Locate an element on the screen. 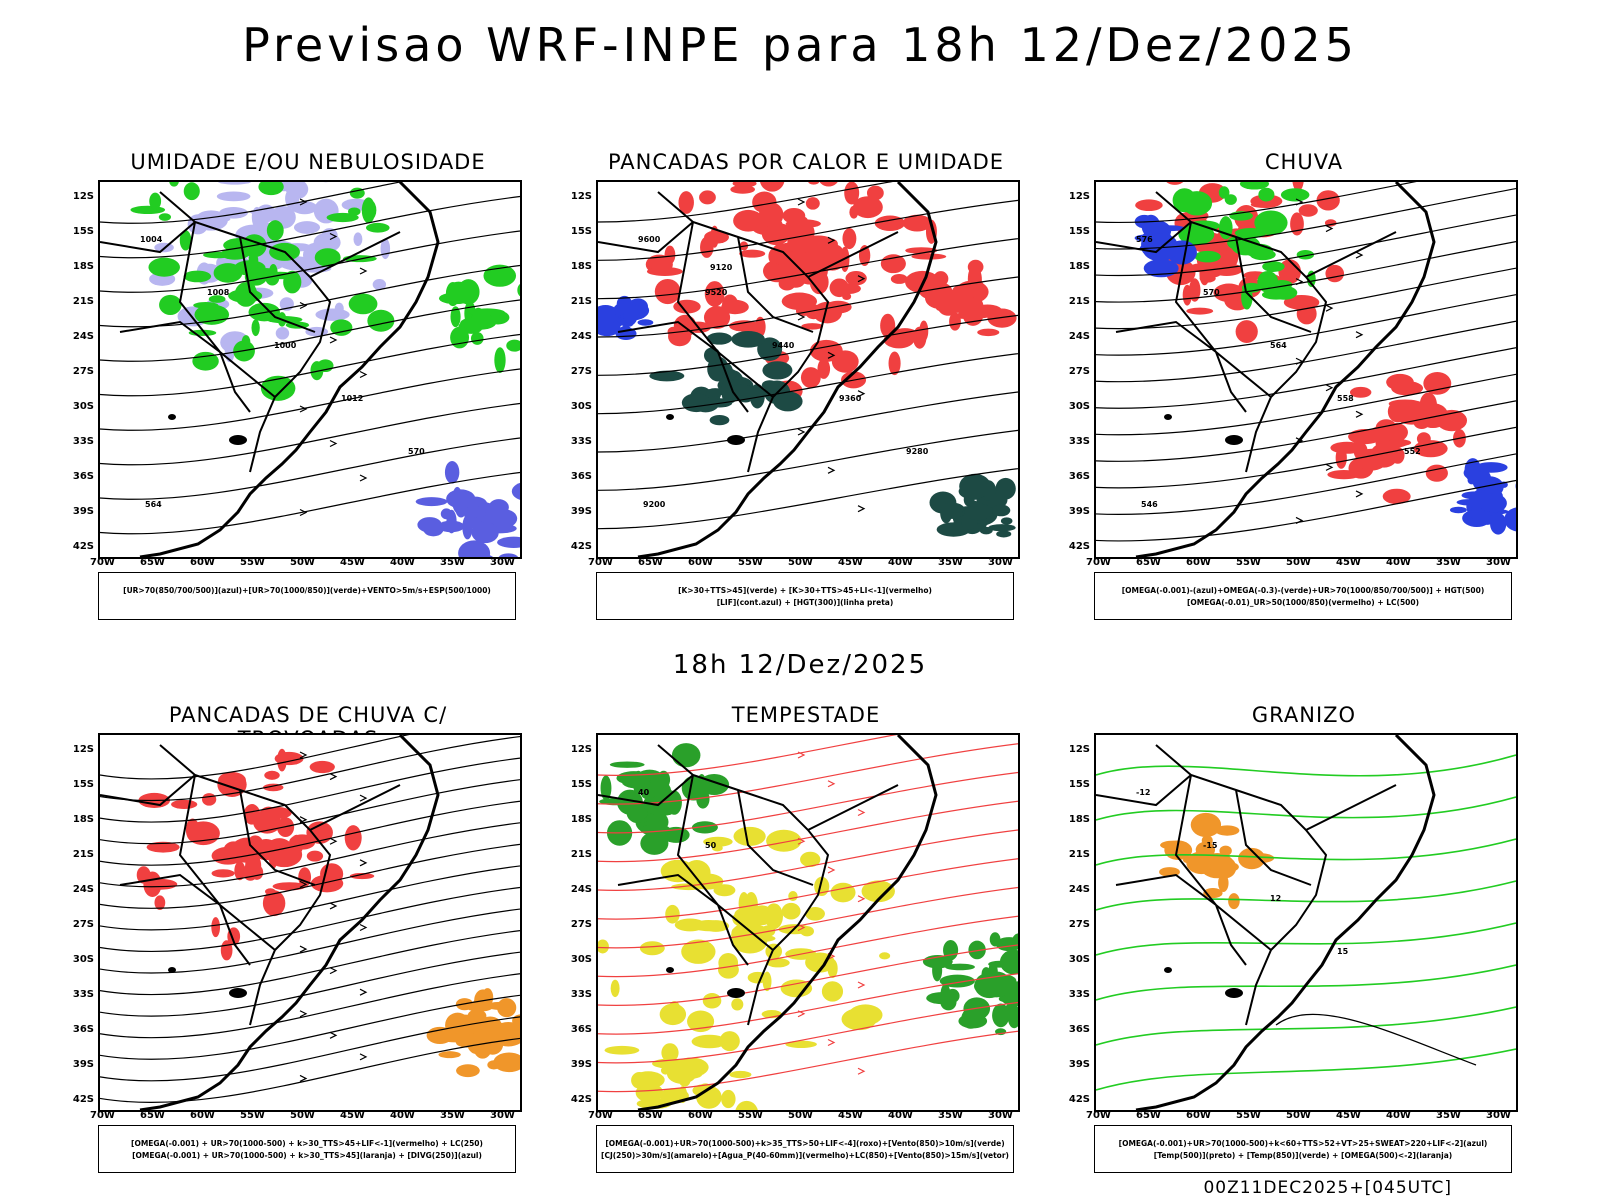 Image resolution: width=1600 pixels, height=1200 pixels. map-panel: 576 570 564 558 552 546 is located at coordinates (1306, 369).